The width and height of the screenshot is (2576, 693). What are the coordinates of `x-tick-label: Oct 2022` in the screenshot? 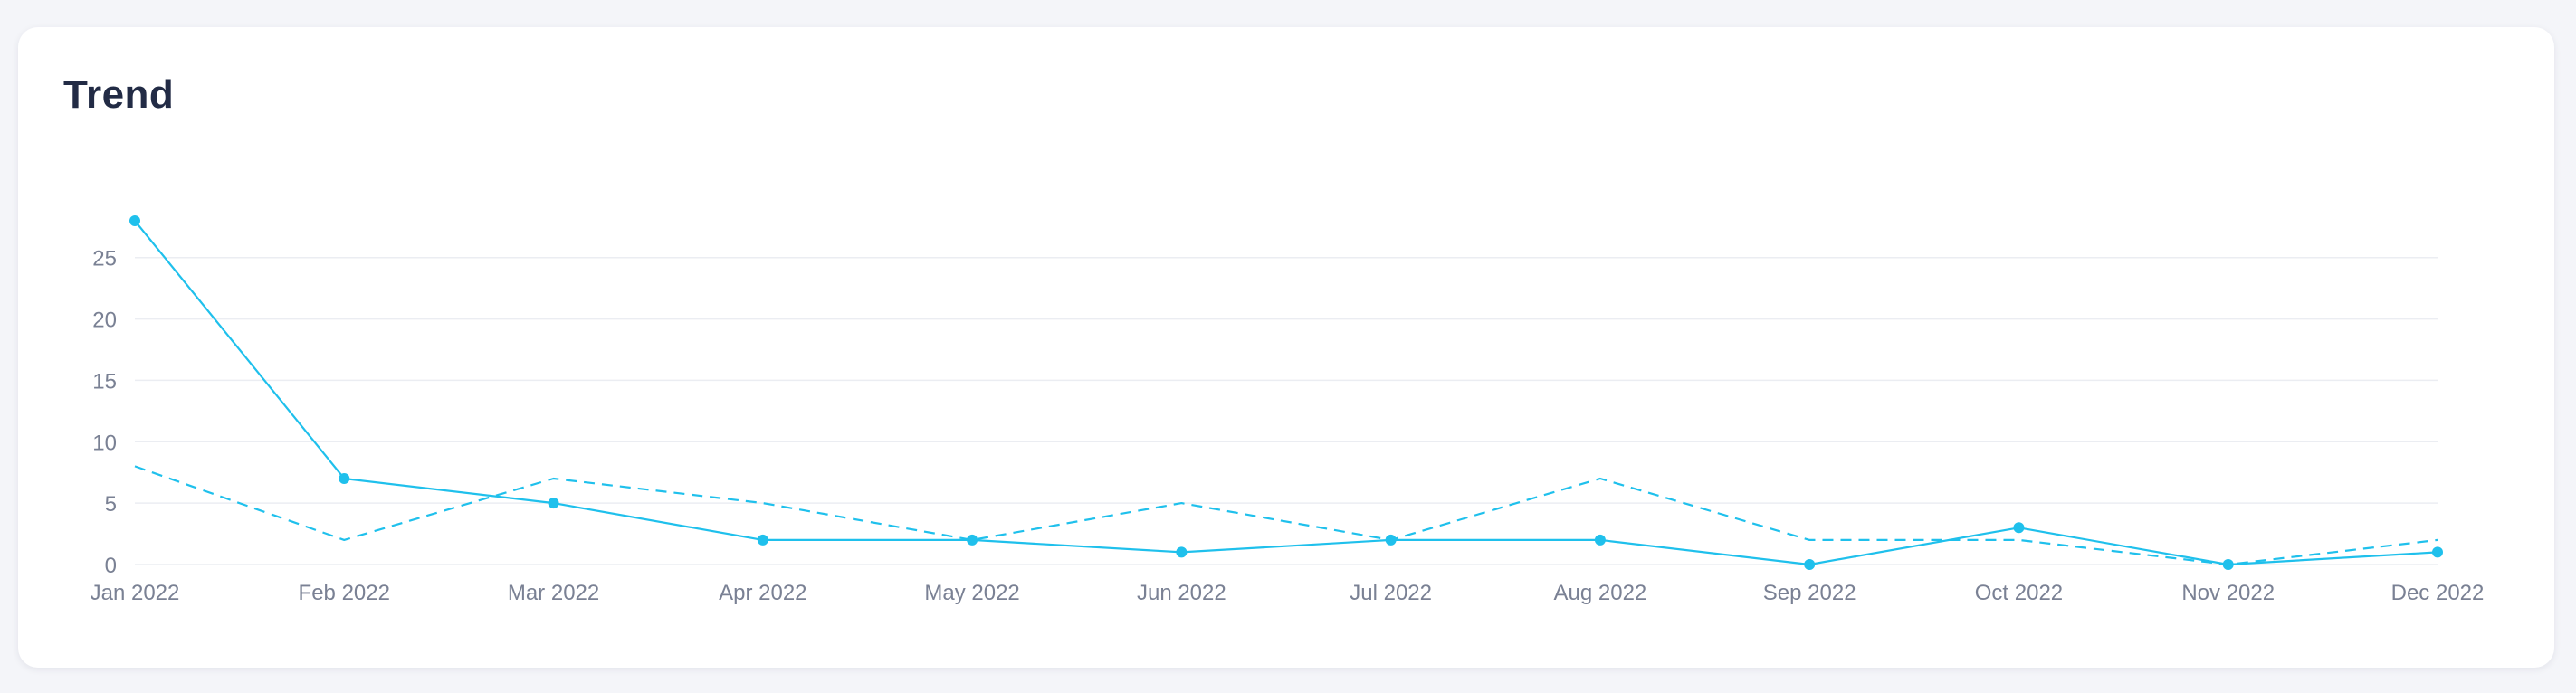 It's located at (2019, 593).